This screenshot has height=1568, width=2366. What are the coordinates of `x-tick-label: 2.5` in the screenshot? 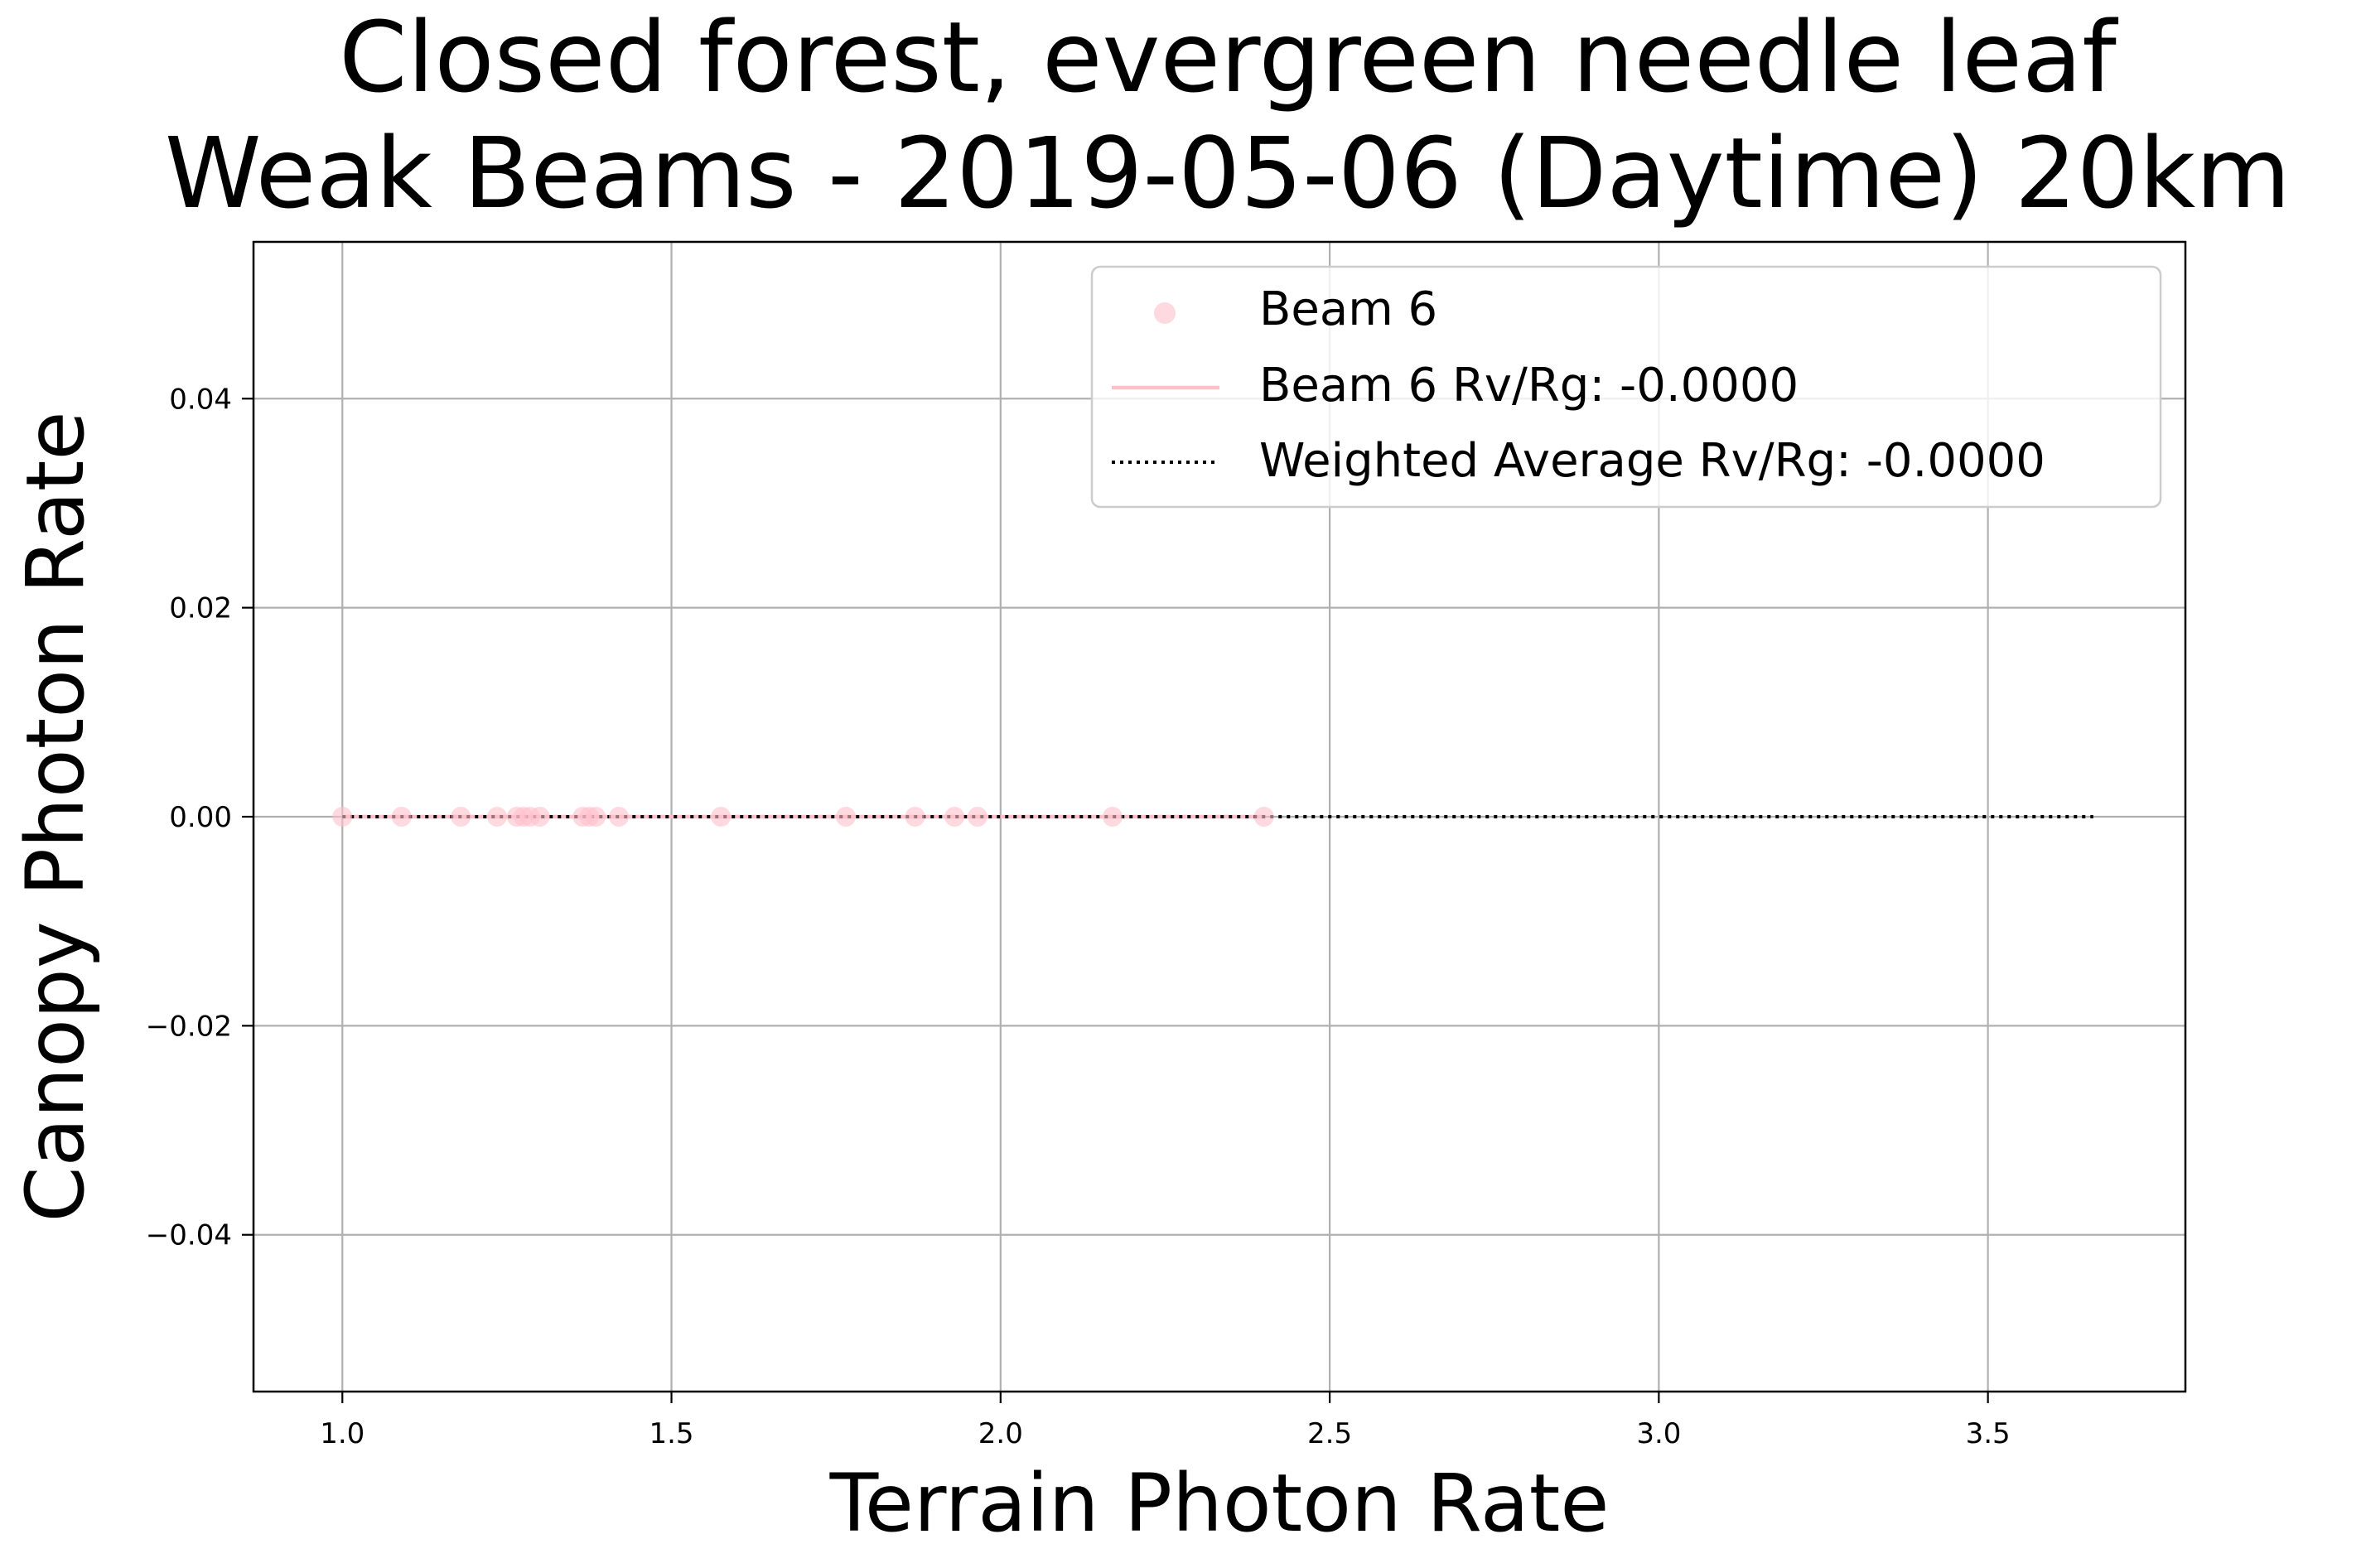 It's located at (1329, 1433).